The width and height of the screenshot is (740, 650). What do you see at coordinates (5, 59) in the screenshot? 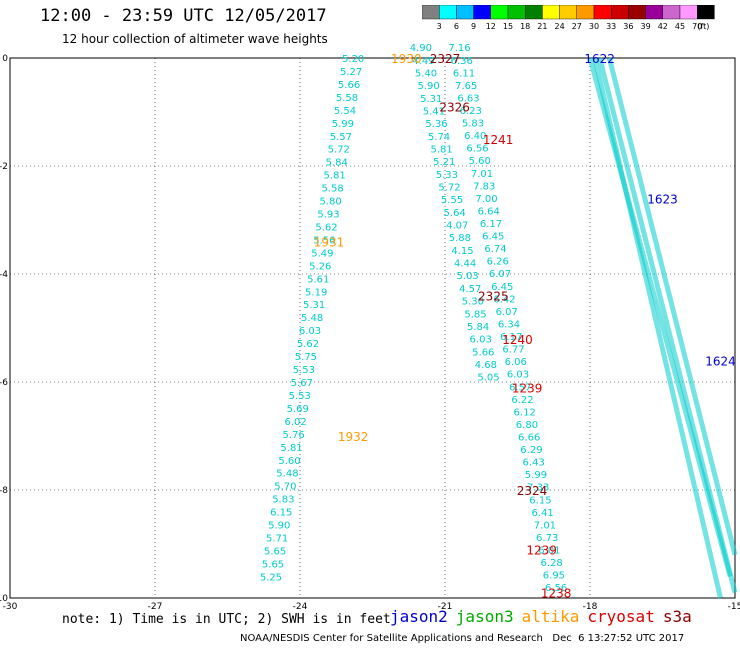
I see `y-tick-label: 0` at bounding box center [5, 59].